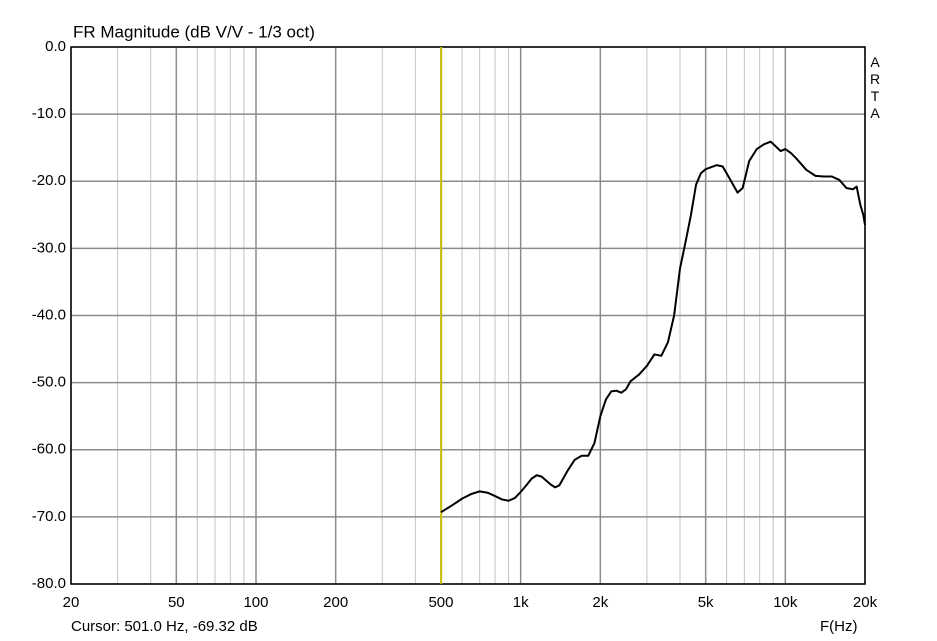  What do you see at coordinates (49, 583) in the screenshot?
I see `y-tick-label: -80.0` at bounding box center [49, 583].